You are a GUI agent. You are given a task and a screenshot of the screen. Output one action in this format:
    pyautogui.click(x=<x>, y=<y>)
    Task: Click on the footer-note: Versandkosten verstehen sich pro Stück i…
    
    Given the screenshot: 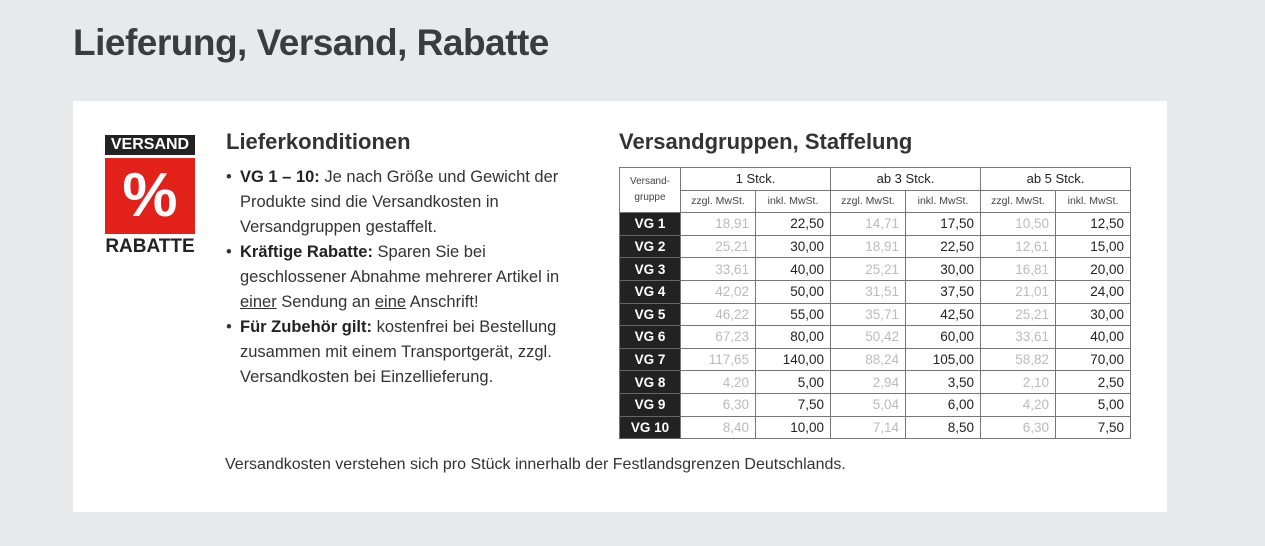 What is the action you would take?
    pyautogui.click(x=535, y=464)
    